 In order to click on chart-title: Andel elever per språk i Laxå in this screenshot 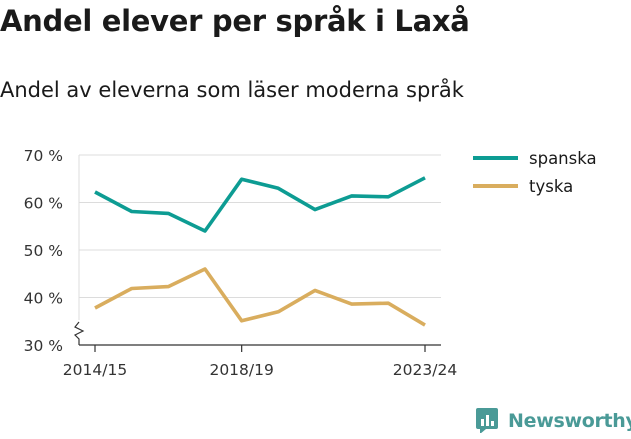, I will do `click(235, 21)`.